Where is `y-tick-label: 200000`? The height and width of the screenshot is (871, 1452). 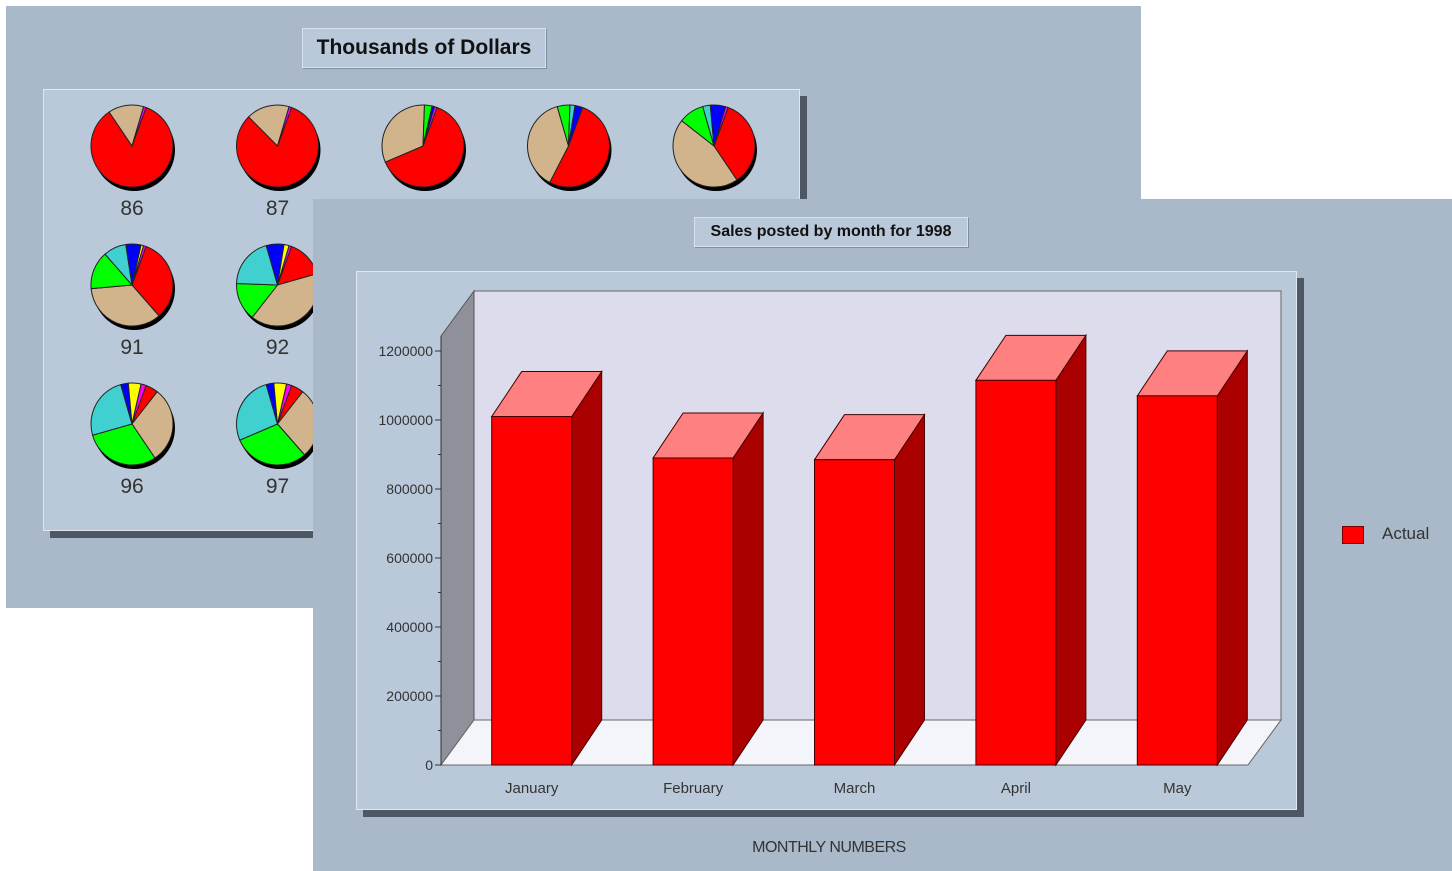 y-tick-label: 200000 is located at coordinates (409, 696).